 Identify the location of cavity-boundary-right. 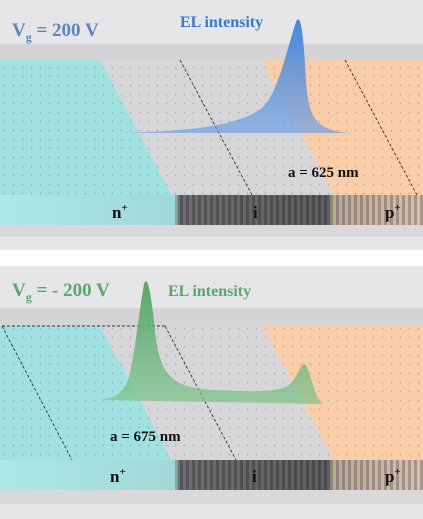
(381, 127).